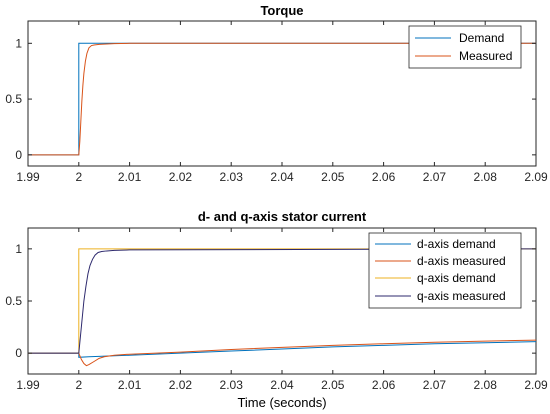 This screenshot has height=414, width=550. Describe the element at coordinates (485, 56) in the screenshot. I see `legend-label-measured: Measured` at that location.